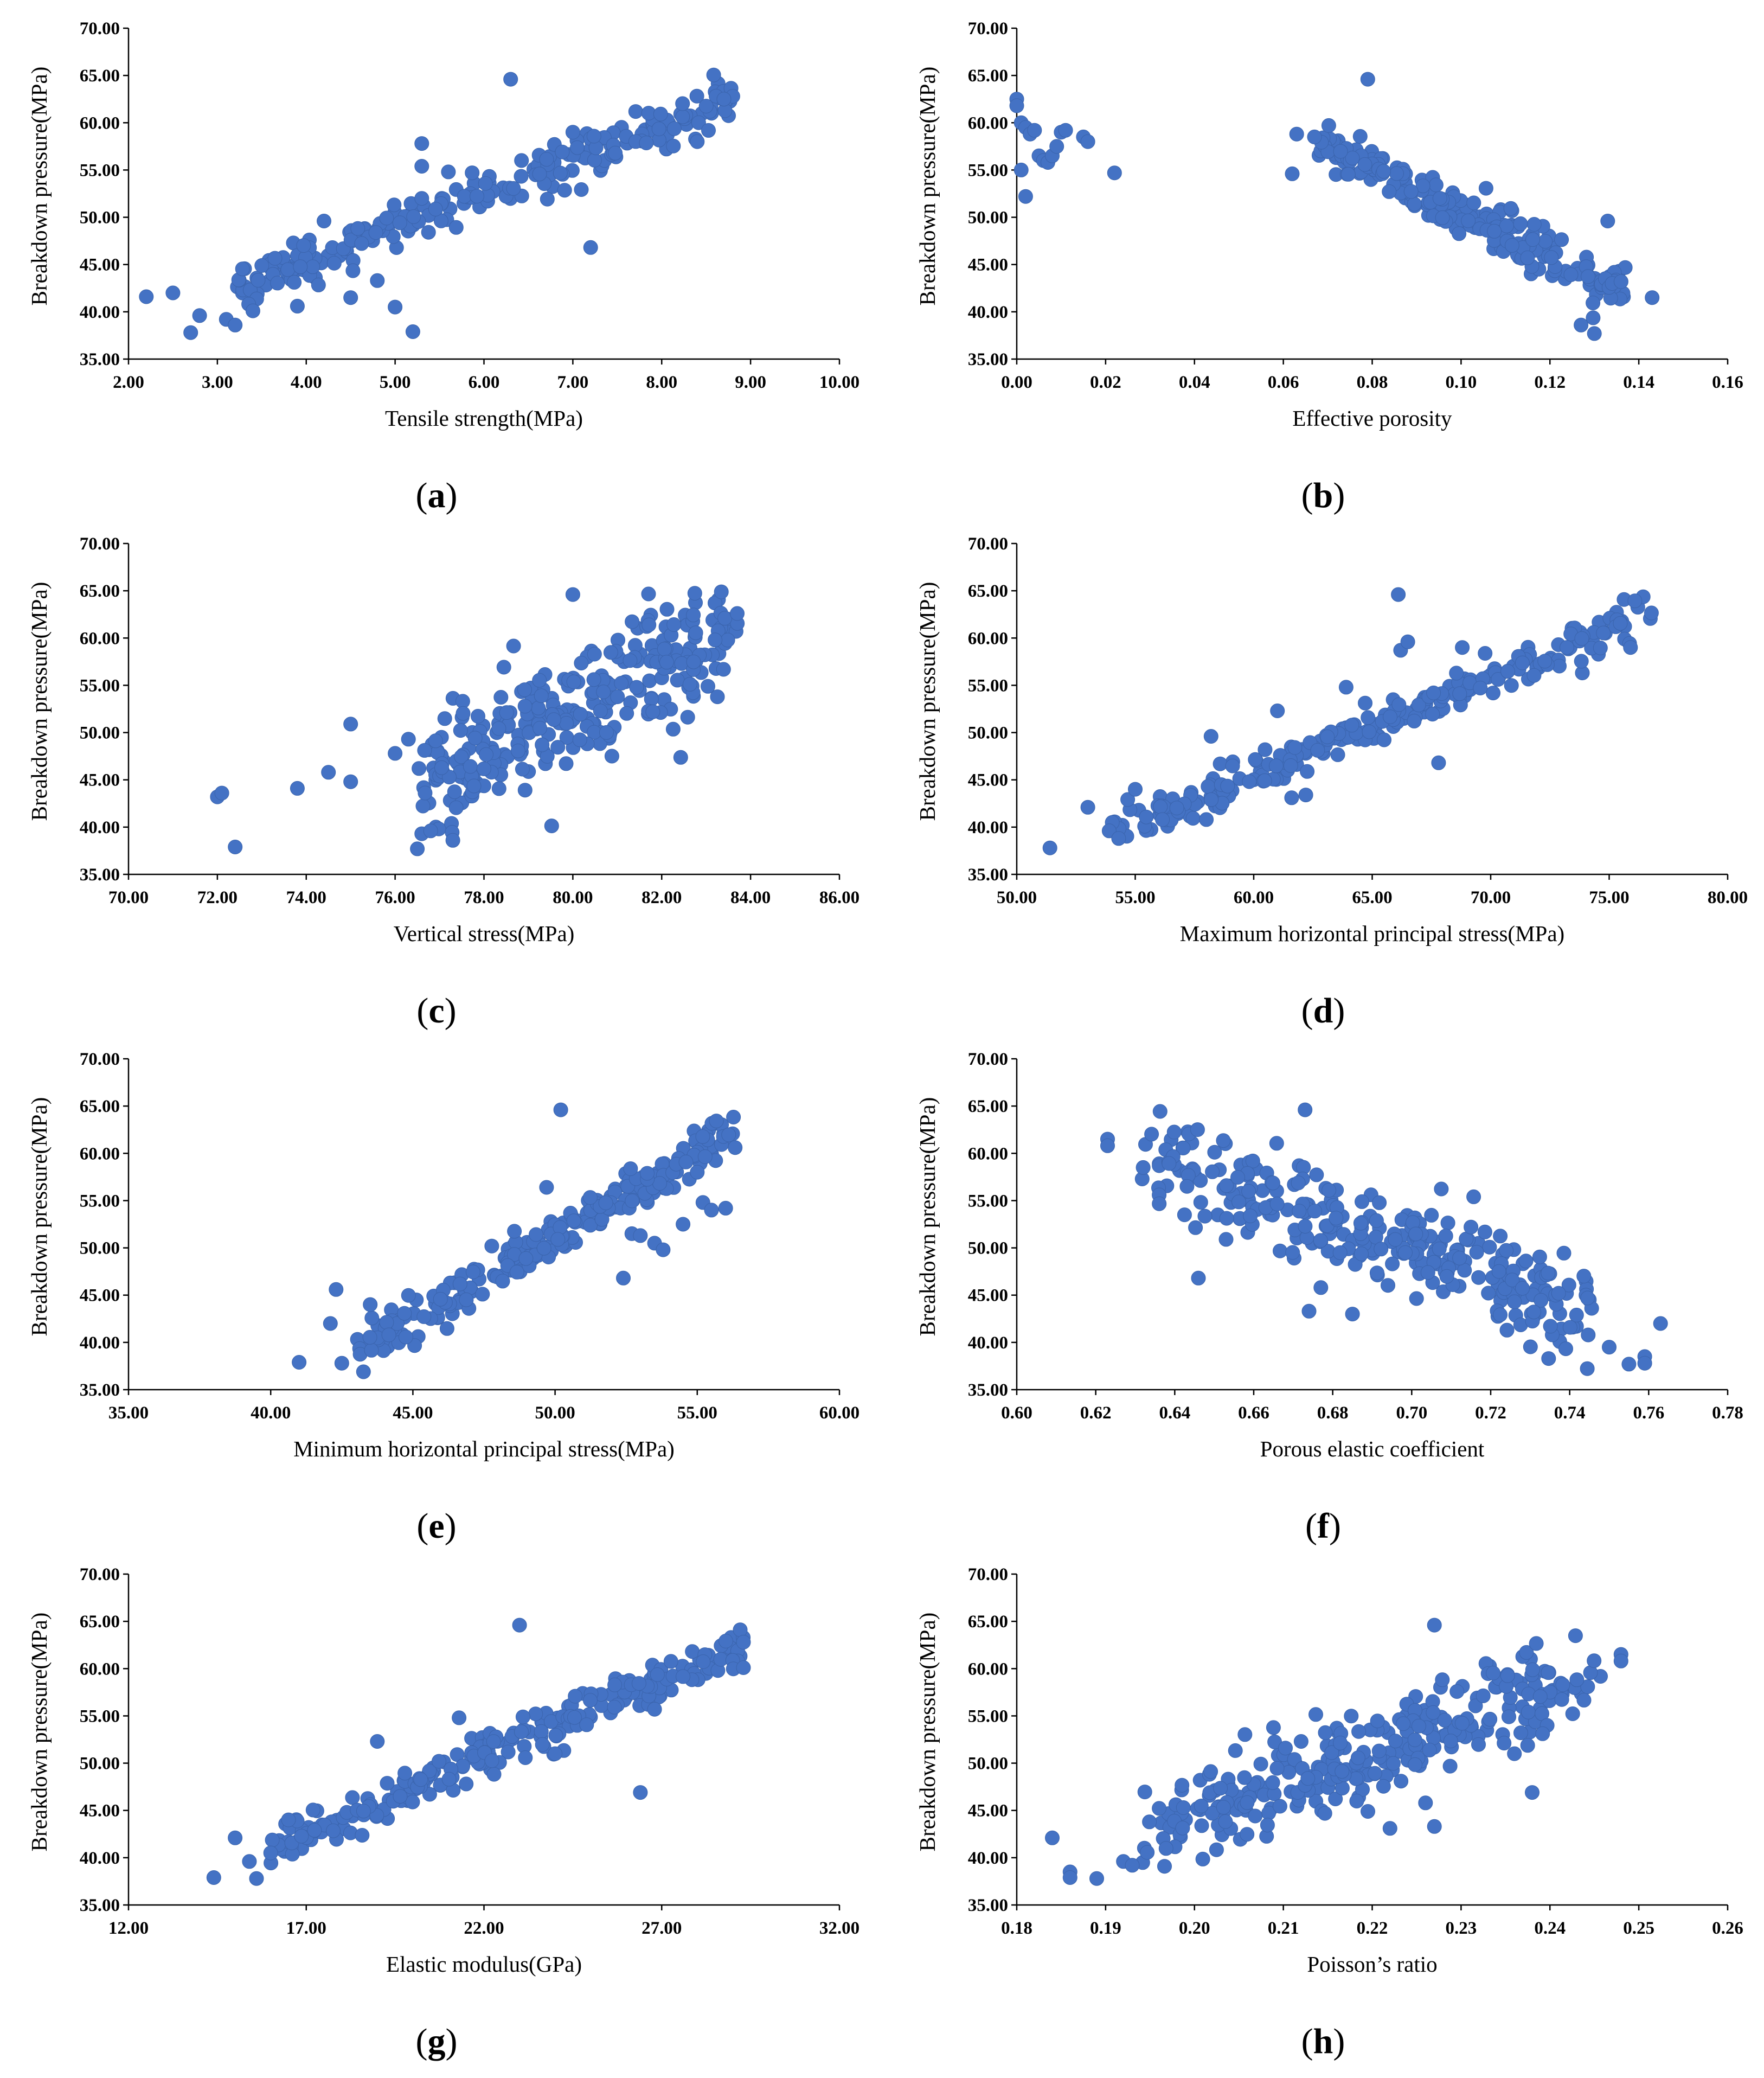 The width and height of the screenshot is (1764, 2078). Describe the element at coordinates (128, 1413) in the screenshot. I see `x-tick-label: 35.00` at that location.